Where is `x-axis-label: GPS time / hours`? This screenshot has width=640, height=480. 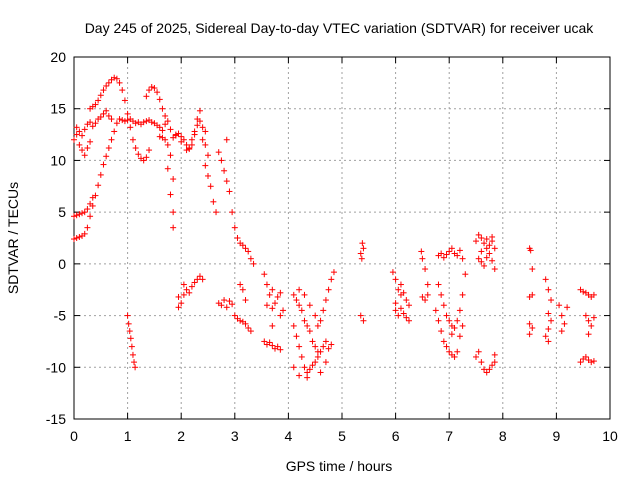 x-axis-label: GPS time / hours is located at coordinates (339, 466).